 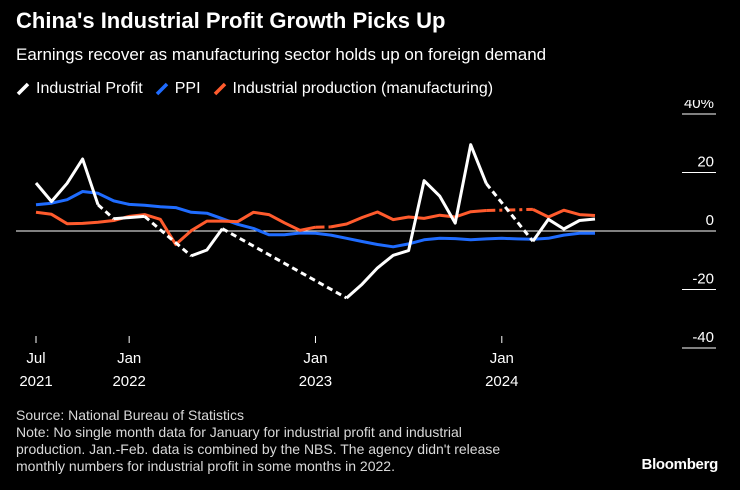 I want to click on bloomberg-logo: Bloomberg, so click(x=680, y=464).